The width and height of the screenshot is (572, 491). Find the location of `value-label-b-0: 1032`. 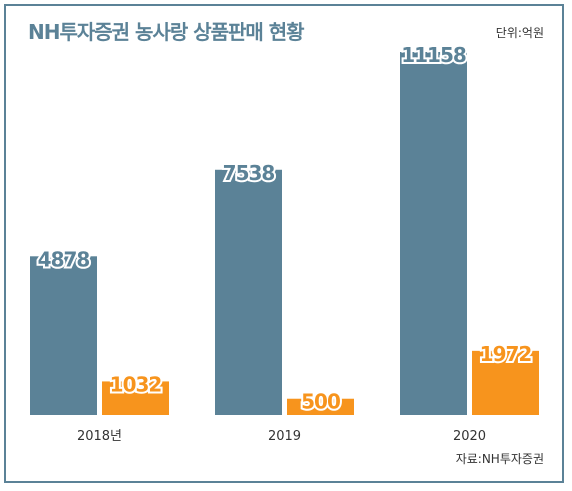

value-label-b-0: 1032 is located at coordinates (136, 384).